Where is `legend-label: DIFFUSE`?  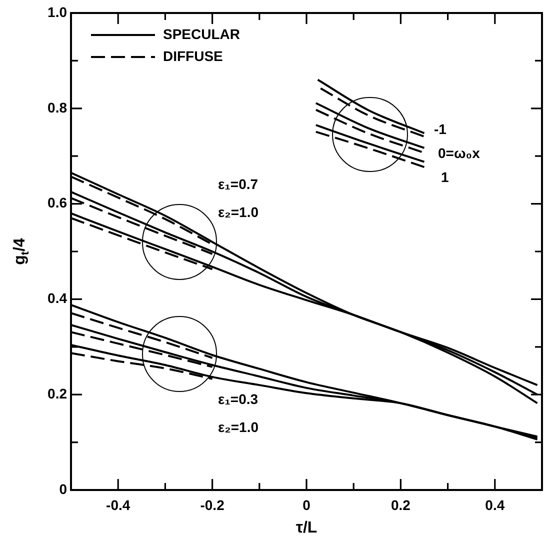
legend-label: DIFFUSE is located at coordinates (193, 56).